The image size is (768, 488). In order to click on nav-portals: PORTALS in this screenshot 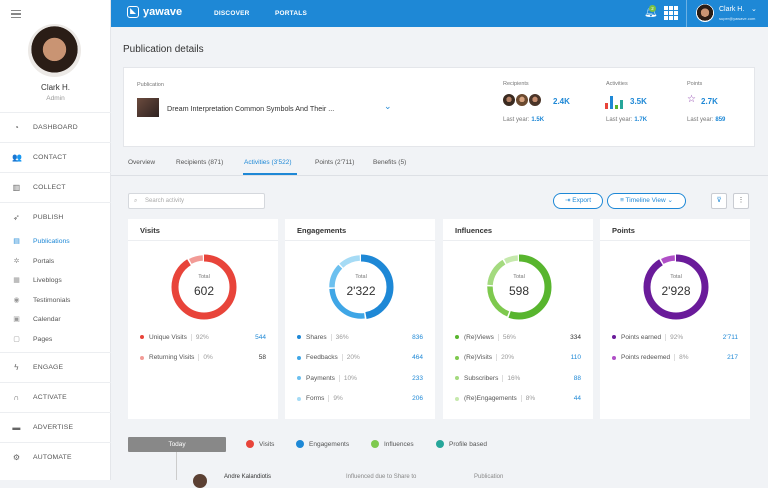, I will do `click(291, 13)`.